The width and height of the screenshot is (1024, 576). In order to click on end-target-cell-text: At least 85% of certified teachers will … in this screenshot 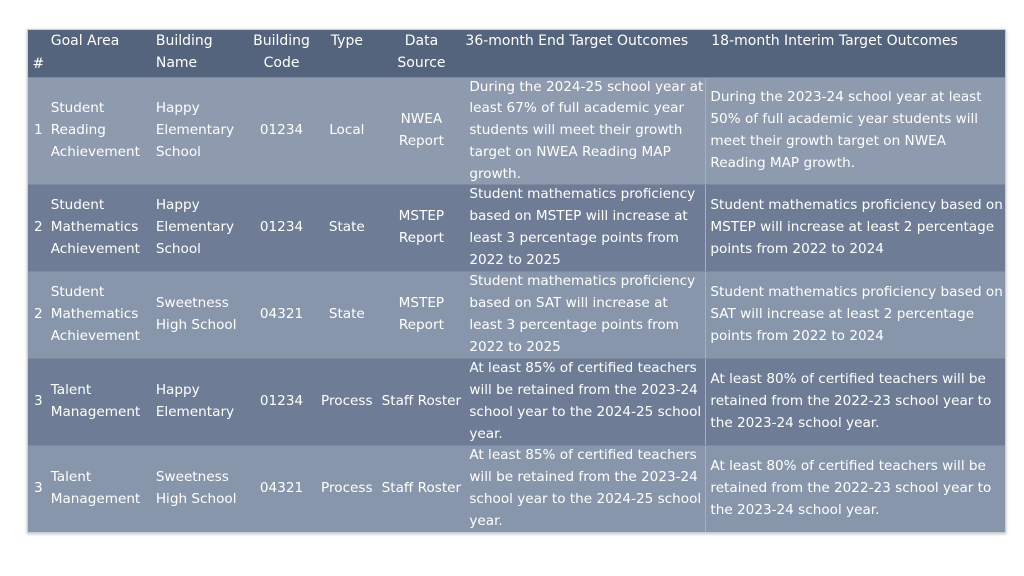, I will do `click(585, 488)`.